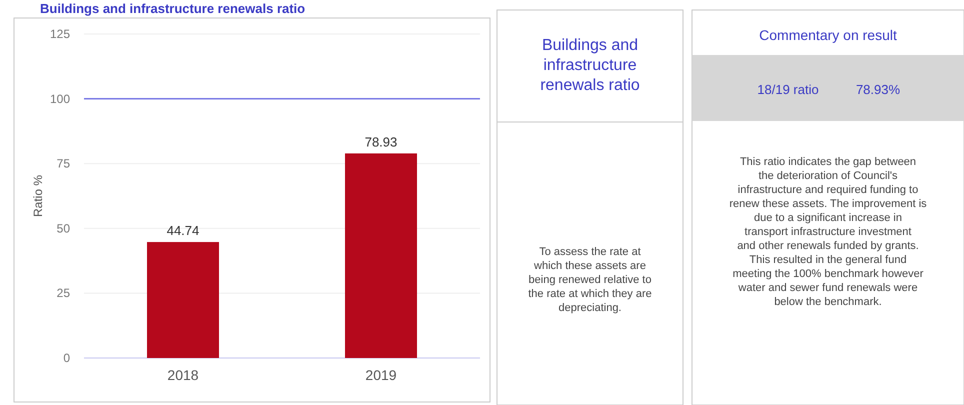  Describe the element at coordinates (60, 99) in the screenshot. I see `y-tick-label: 100` at that location.